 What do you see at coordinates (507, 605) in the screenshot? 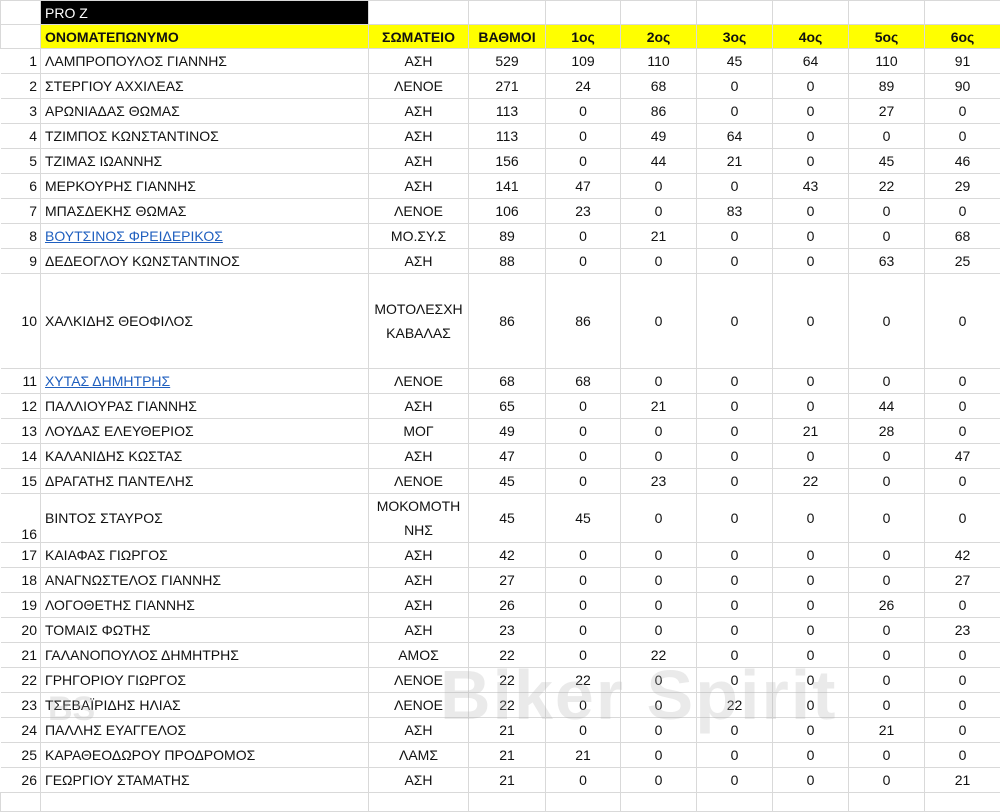
I see `points-cell: 26` at bounding box center [507, 605].